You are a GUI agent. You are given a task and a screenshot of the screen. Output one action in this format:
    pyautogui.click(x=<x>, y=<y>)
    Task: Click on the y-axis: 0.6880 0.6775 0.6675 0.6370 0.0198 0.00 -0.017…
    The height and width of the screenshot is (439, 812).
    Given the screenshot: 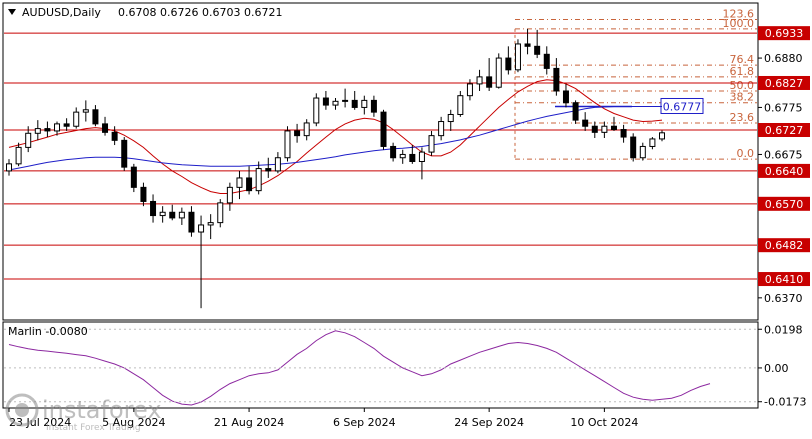 What is the action you would take?
    pyautogui.click(x=782, y=230)
    